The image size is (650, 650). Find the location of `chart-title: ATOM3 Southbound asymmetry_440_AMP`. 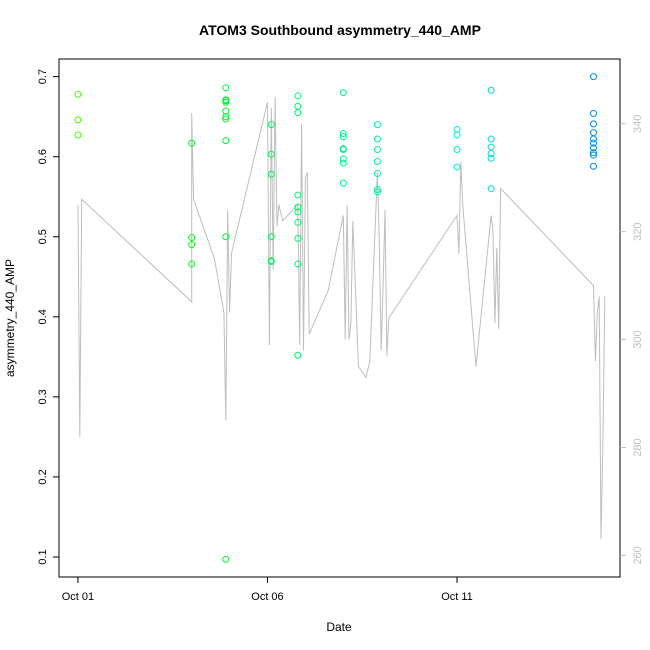

chart-title: ATOM3 Southbound asymmetry_440_AMP is located at coordinates (340, 30).